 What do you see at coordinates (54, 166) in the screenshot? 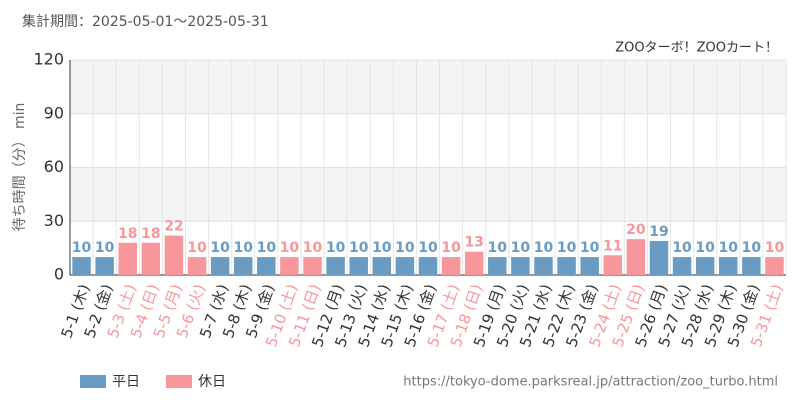
I see `y-tick-label: 60` at bounding box center [54, 166].